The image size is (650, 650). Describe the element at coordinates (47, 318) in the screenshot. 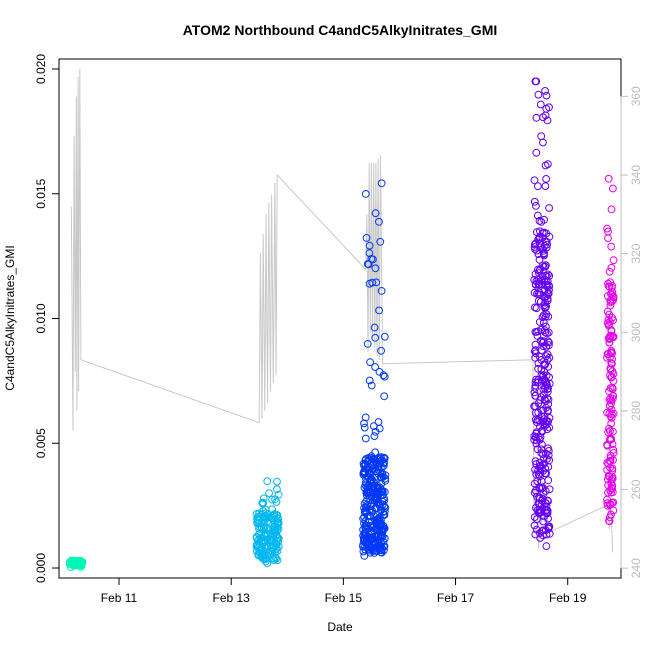

I see `y-axis-left: 0.000 0.005 0.010 0.015 0.020` at that location.